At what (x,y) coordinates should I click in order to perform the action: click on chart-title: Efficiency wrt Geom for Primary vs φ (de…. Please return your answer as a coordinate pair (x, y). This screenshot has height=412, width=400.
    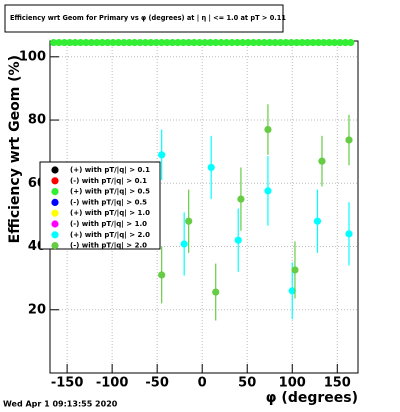
    Looking at the image, I should click on (148, 18).